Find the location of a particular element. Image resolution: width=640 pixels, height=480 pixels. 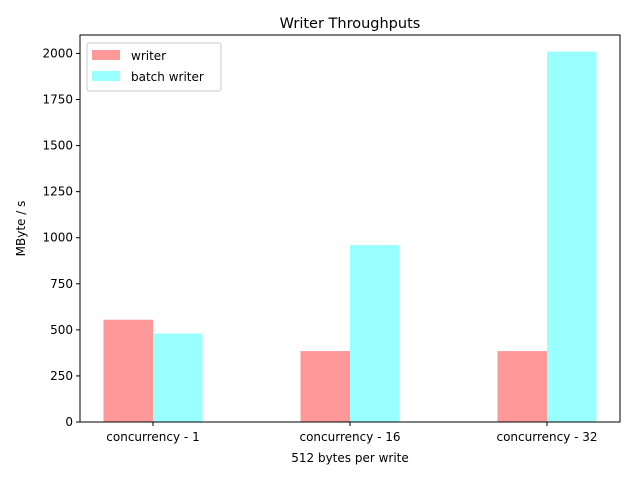

legend: writer batch writer is located at coordinates (154, 67).